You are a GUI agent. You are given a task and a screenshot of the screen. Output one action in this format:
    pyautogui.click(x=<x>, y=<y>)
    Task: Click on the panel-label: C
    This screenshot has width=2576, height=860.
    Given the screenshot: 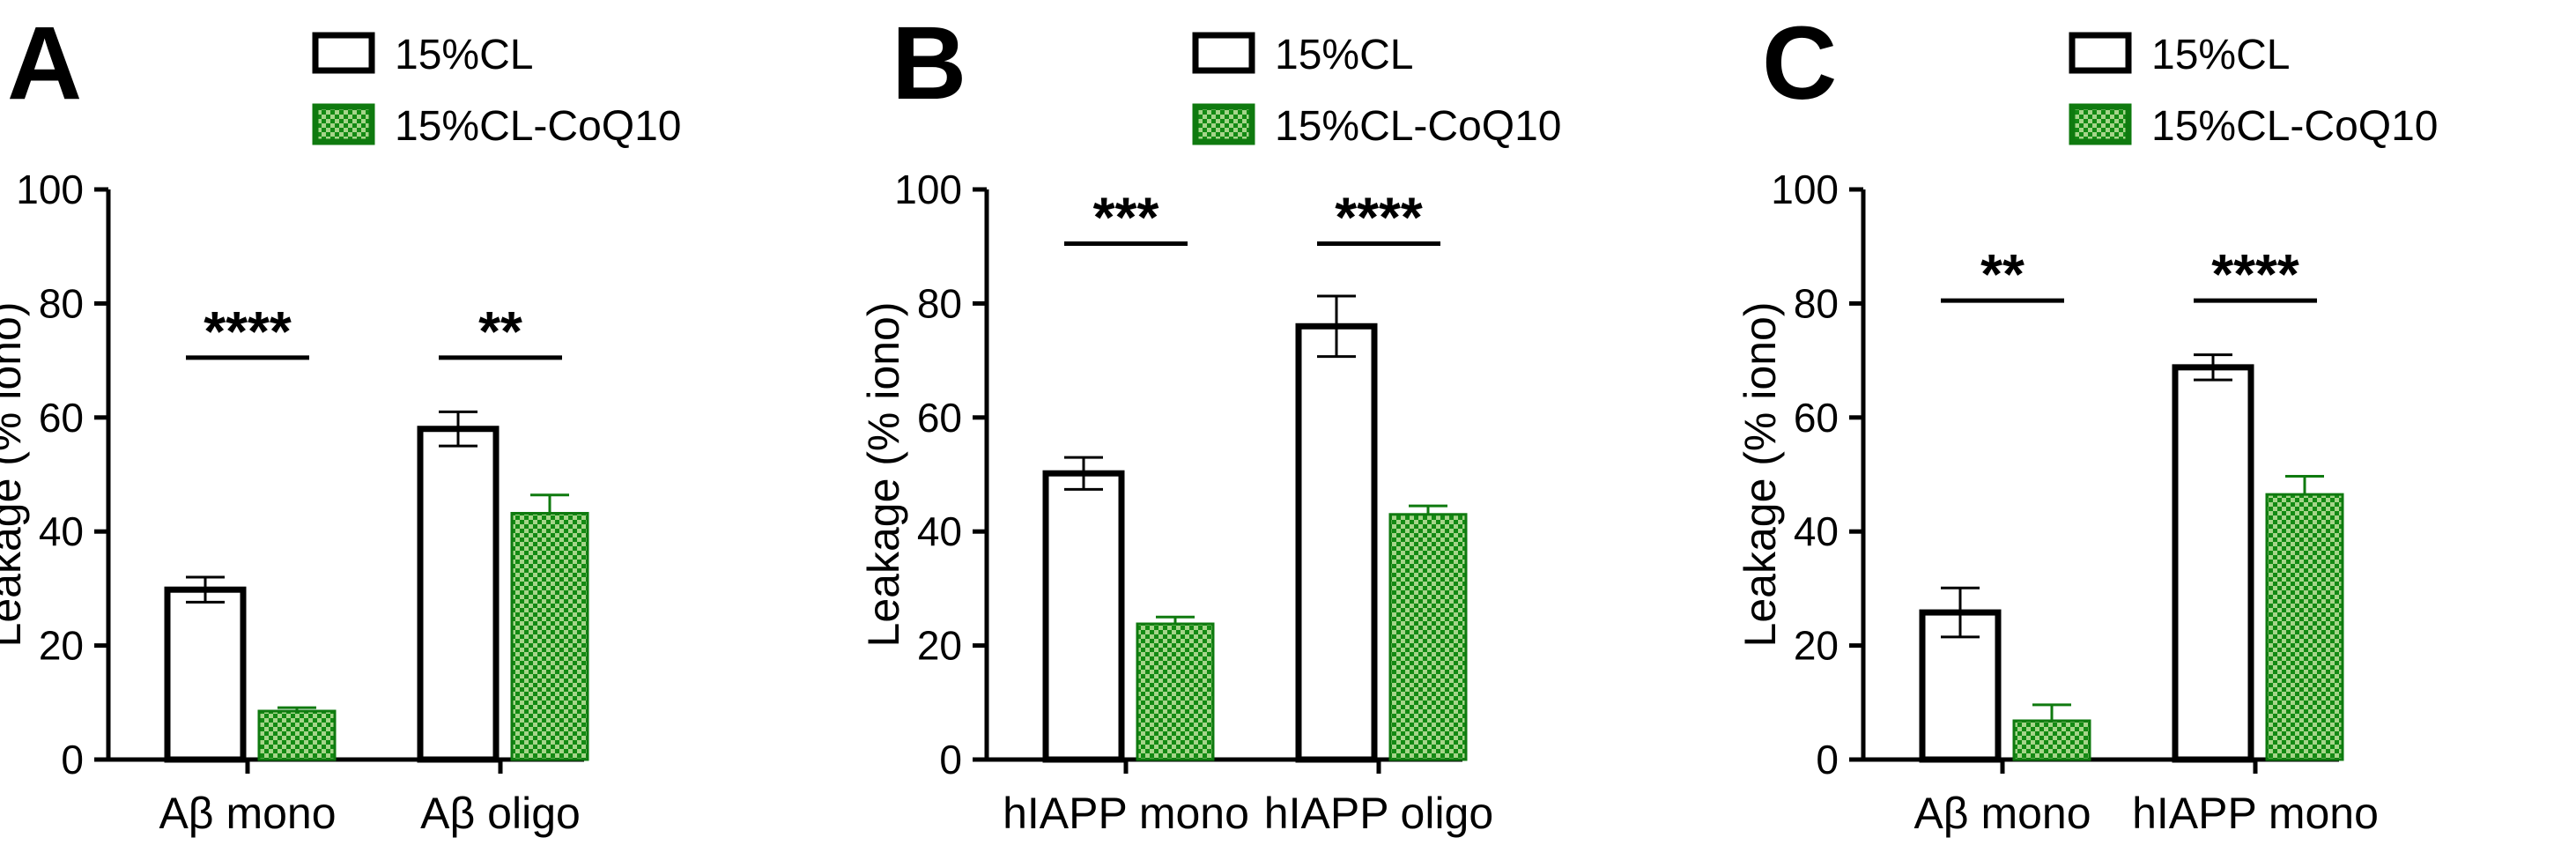 What is the action you would take?
    pyautogui.click(x=1800, y=64)
    